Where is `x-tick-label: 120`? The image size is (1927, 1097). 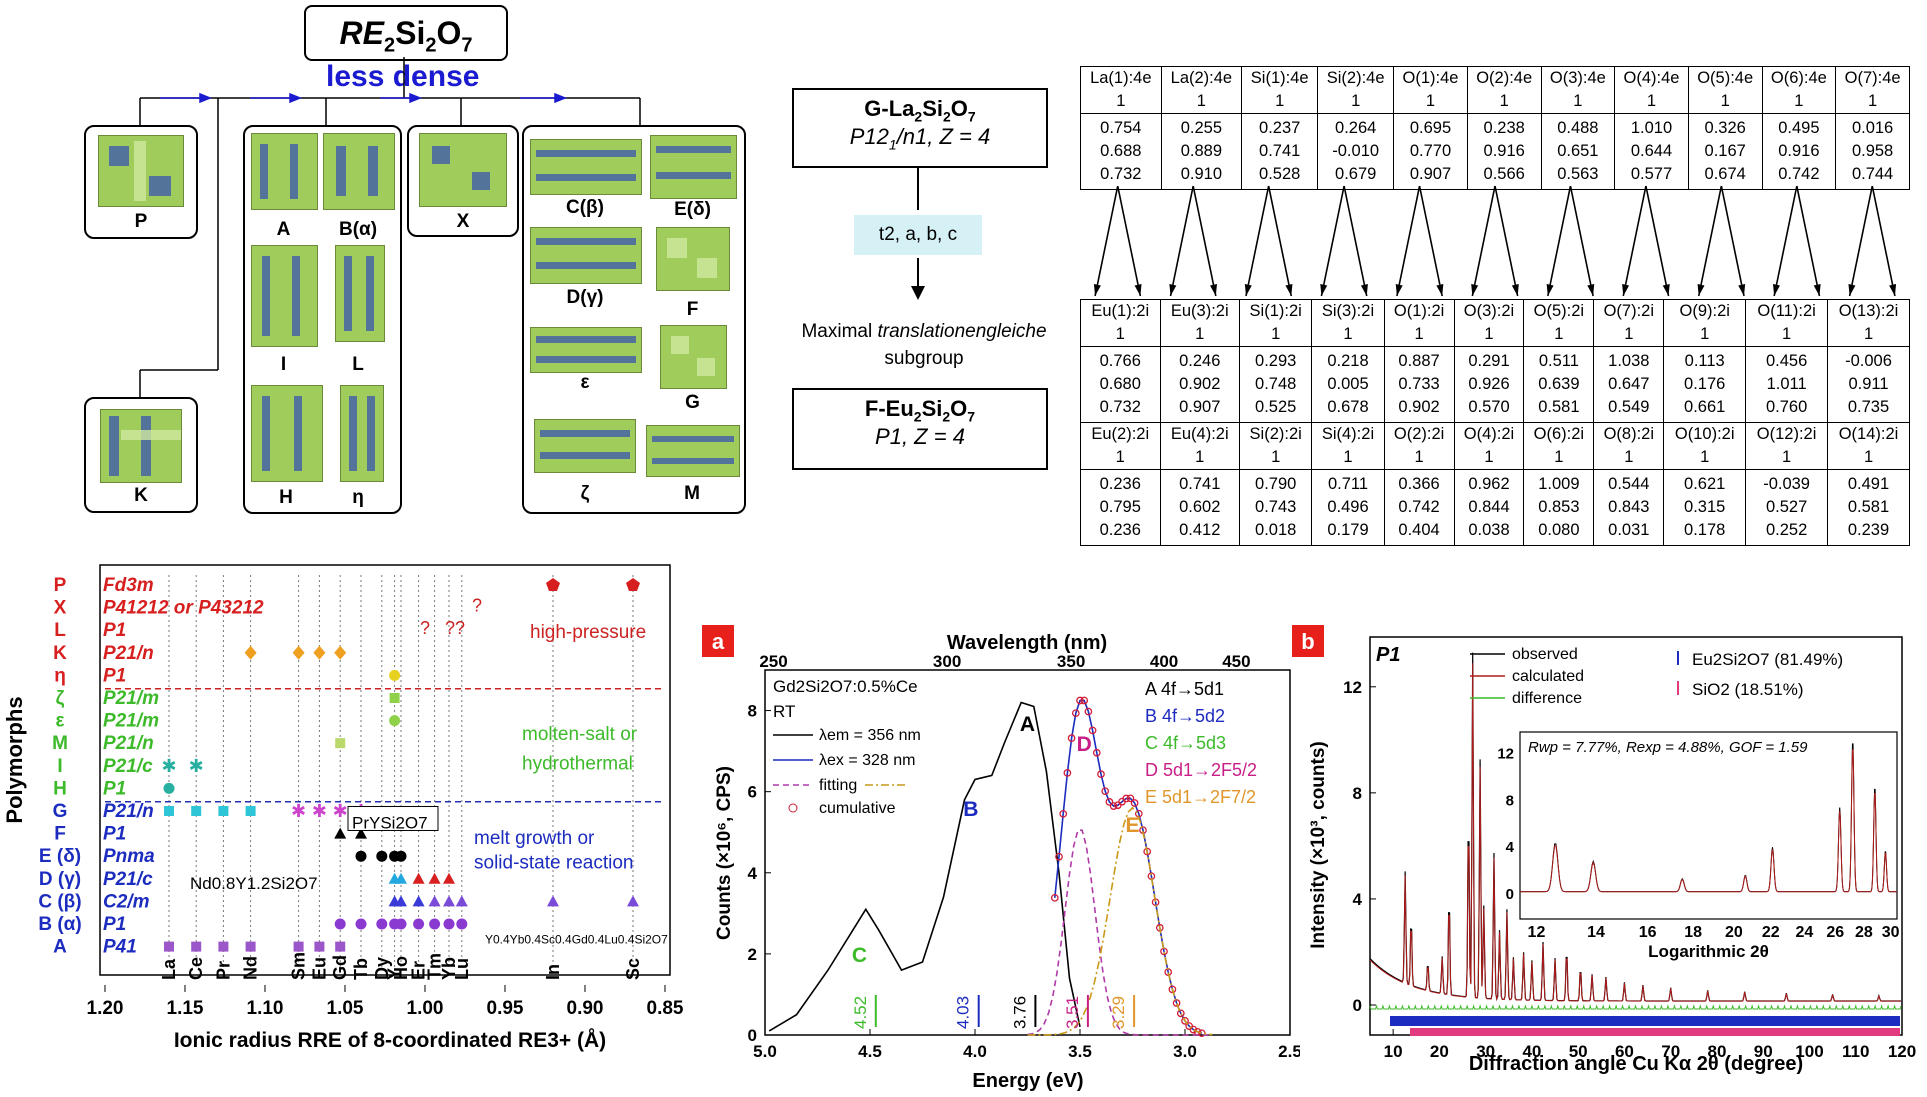
x-tick-label: 120 is located at coordinates (1902, 1051).